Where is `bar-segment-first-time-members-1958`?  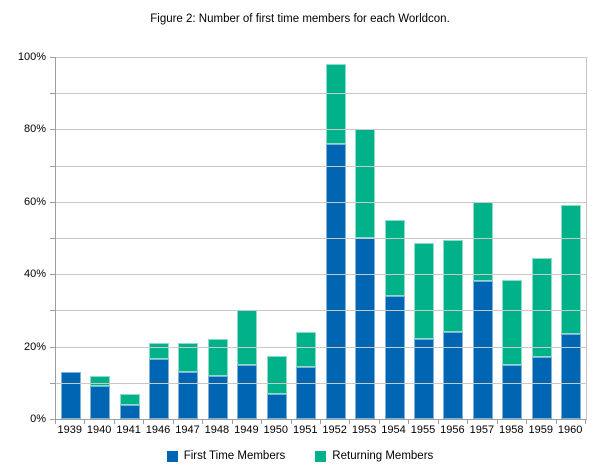
bar-segment-first-time-members-1958 is located at coordinates (512, 391).